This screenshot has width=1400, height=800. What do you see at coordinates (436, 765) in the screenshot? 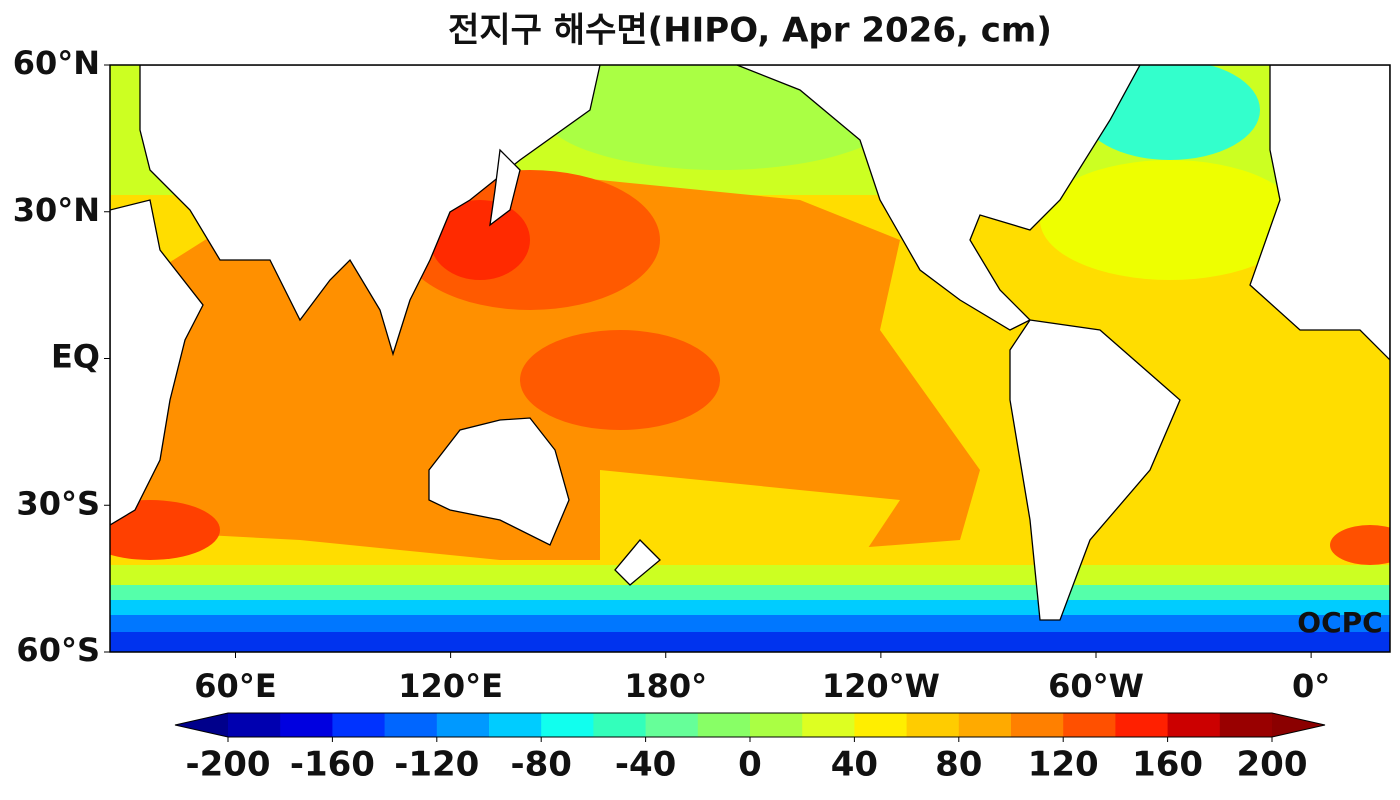
I see `colorbar-tick-label: -120` at bounding box center [436, 765].